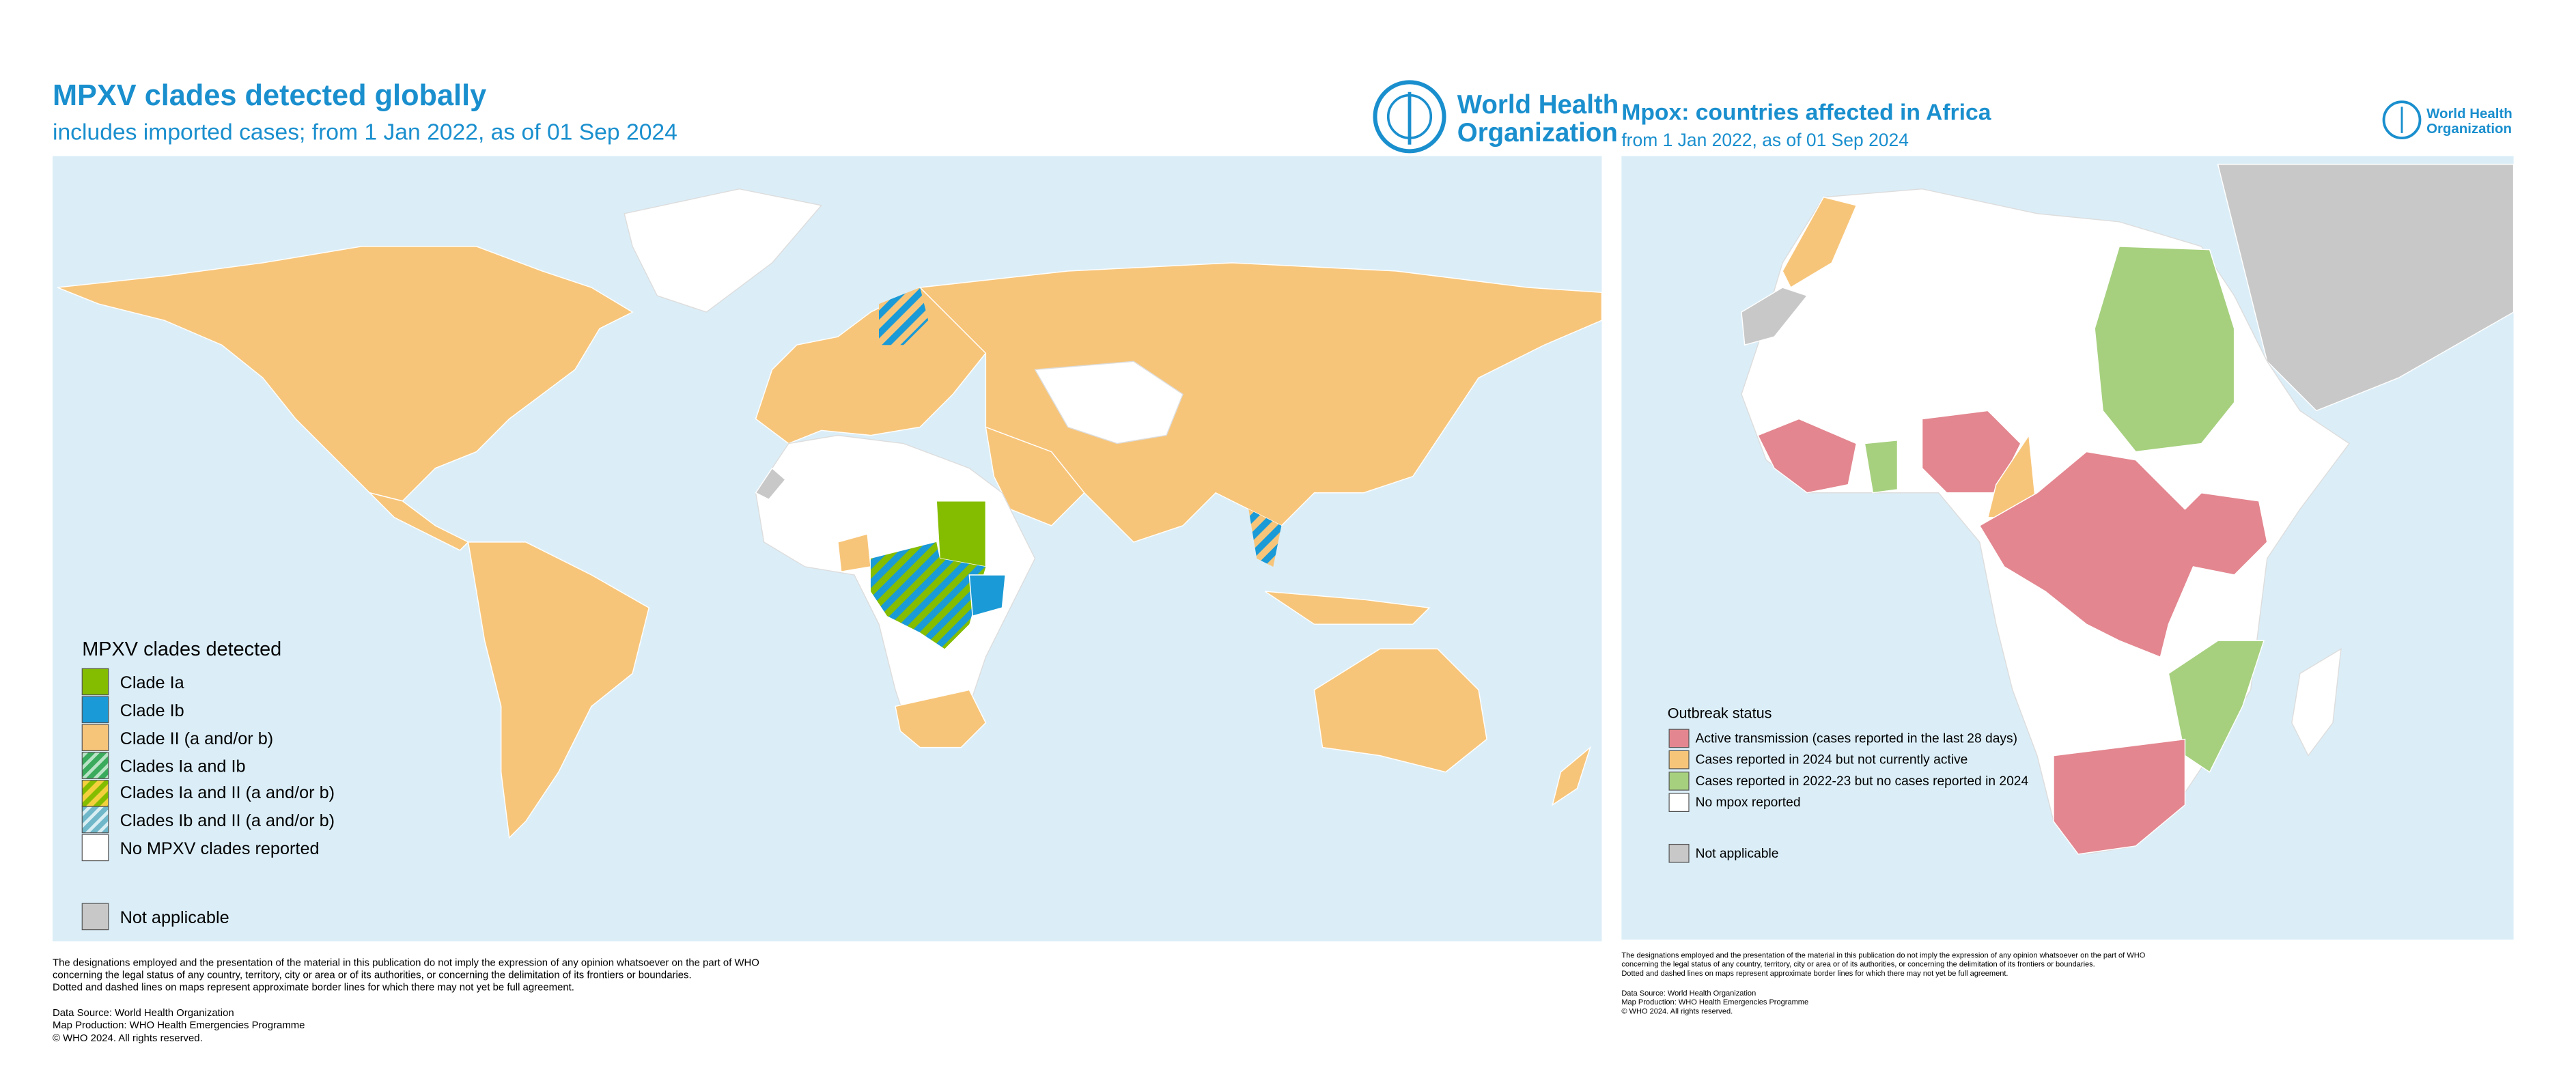 This screenshot has height=1085, width=2576. I want to click on legend-label: No MPXV clades reported, so click(220, 848).